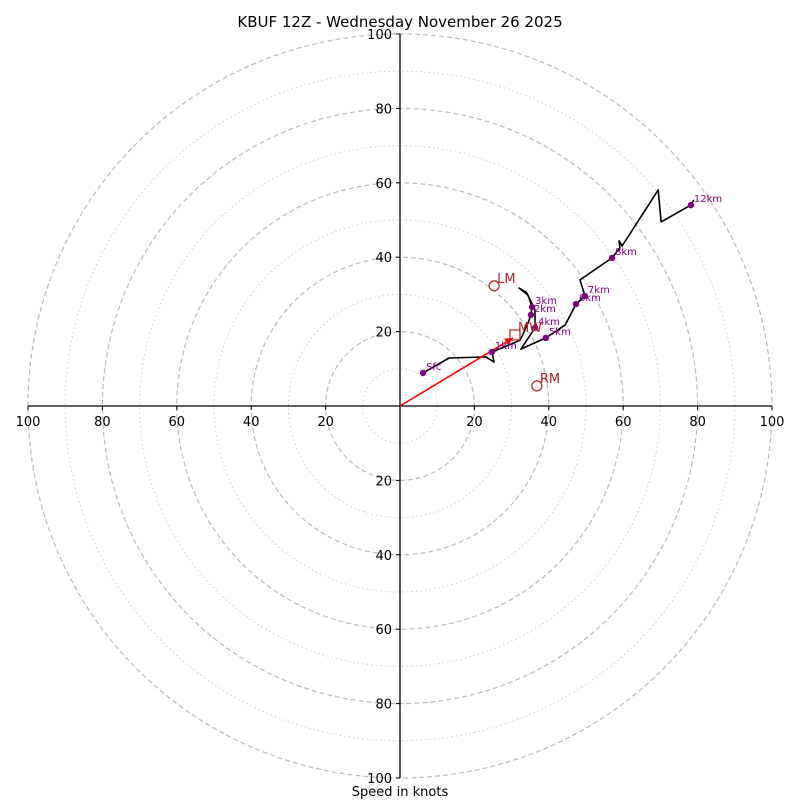  Describe the element at coordinates (549, 322) in the screenshot. I see `height-label-4km: 4km` at that location.